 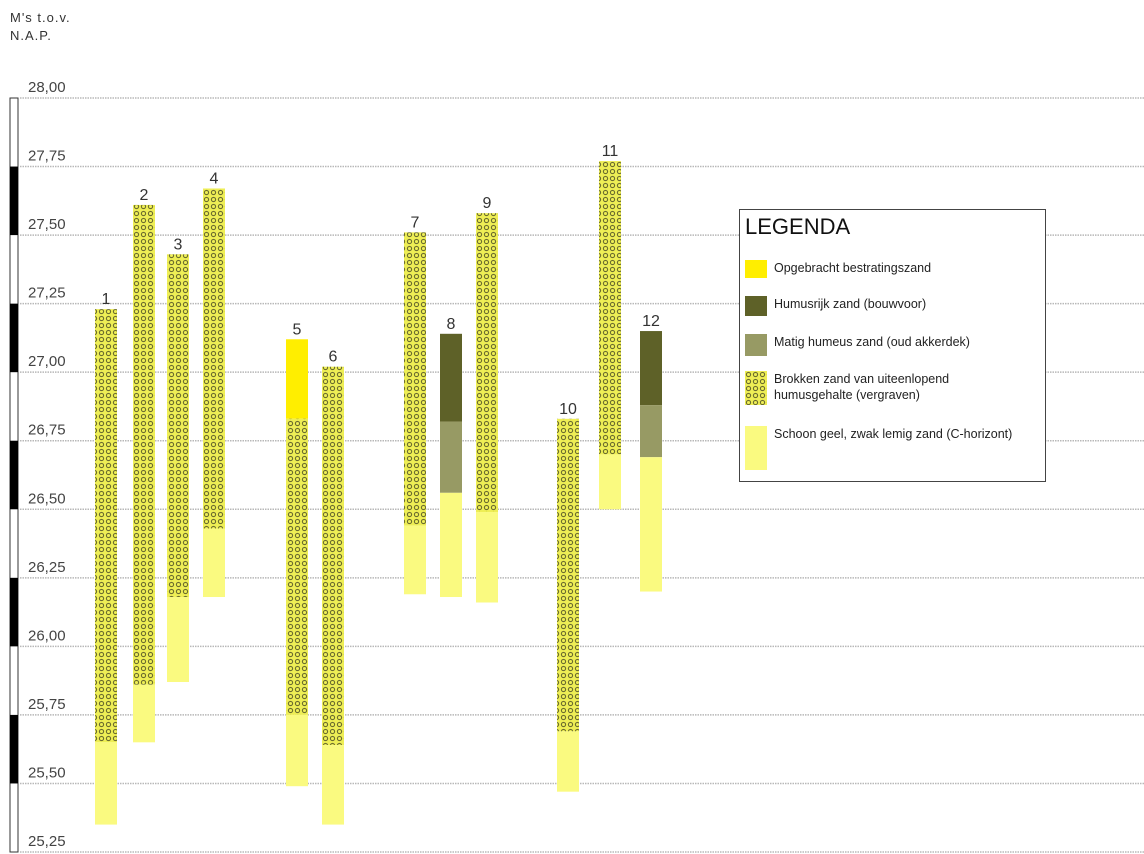 What do you see at coordinates (47, 87) in the screenshot?
I see `y-tick-label-0: 28,00` at bounding box center [47, 87].